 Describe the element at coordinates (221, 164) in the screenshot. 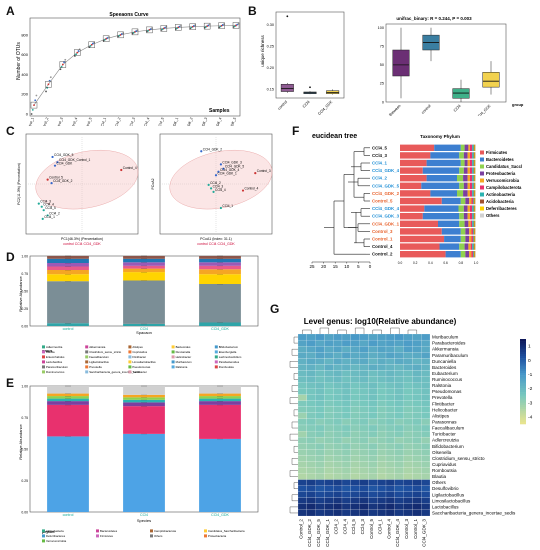

I see `sample-point` at that location.